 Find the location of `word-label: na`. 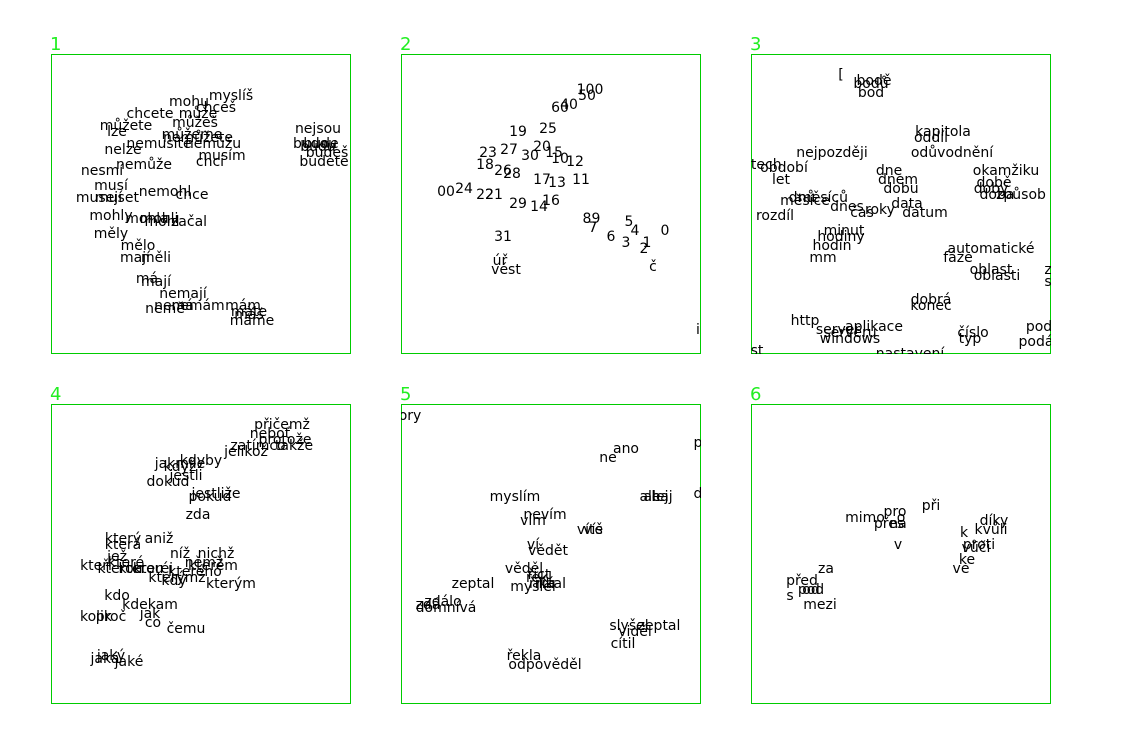

word-label: na is located at coordinates (897, 524).